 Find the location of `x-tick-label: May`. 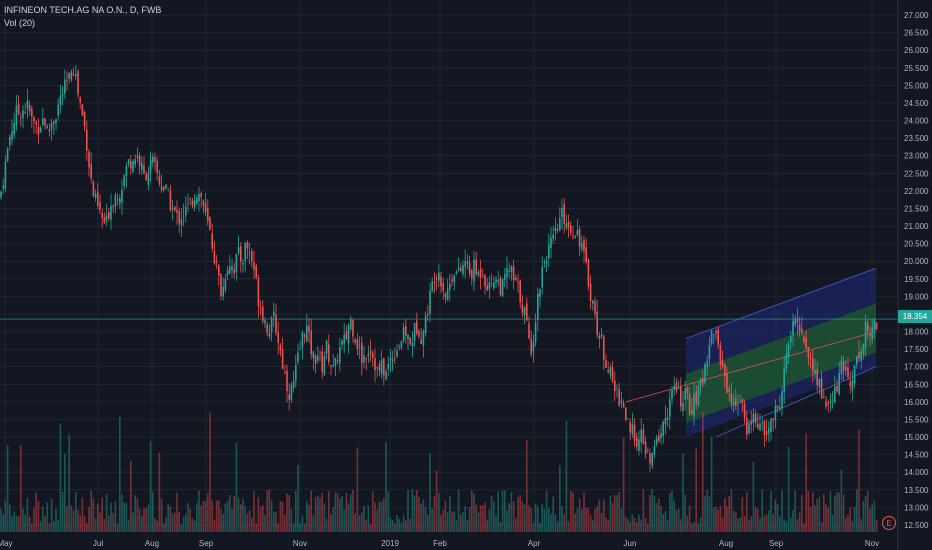

x-tick-label: May is located at coordinates (6, 543).